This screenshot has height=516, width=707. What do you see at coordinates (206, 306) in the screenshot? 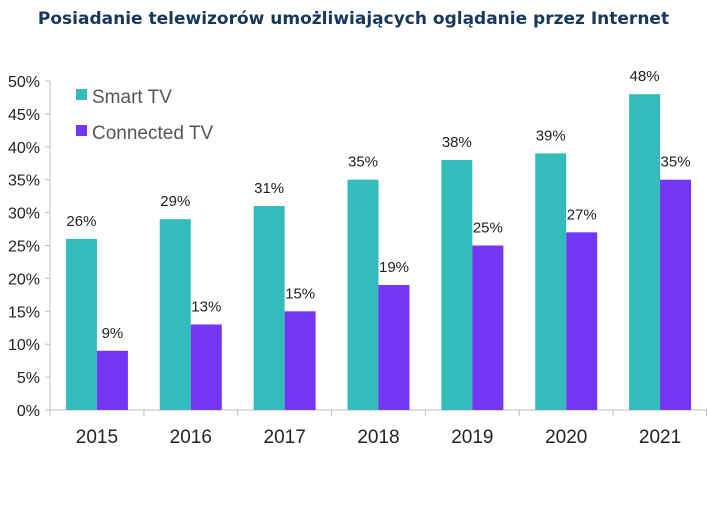
I see `data-label: 13%` at bounding box center [206, 306].